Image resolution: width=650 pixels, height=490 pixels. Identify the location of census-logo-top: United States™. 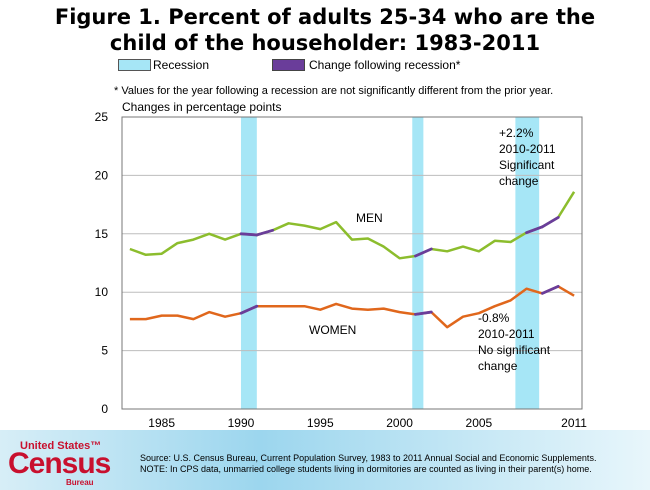
(61, 446).